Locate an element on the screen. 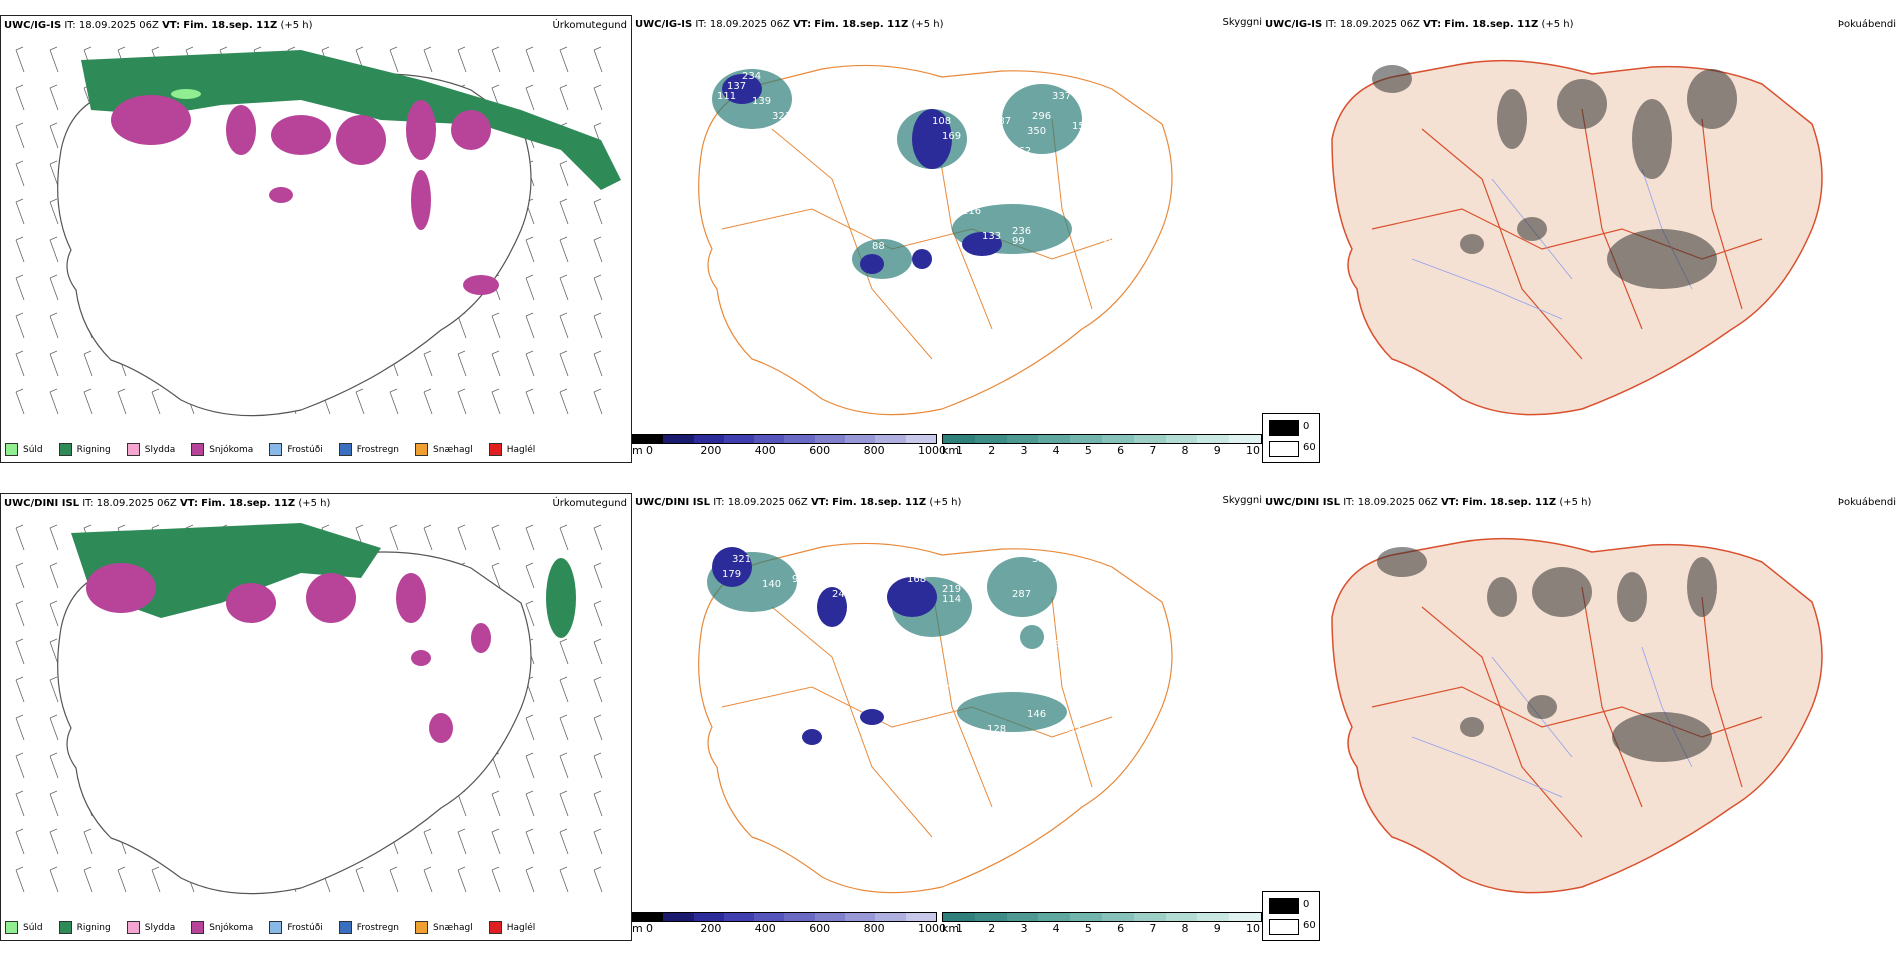  ceiling-label: 146 is located at coordinates (1036, 714).